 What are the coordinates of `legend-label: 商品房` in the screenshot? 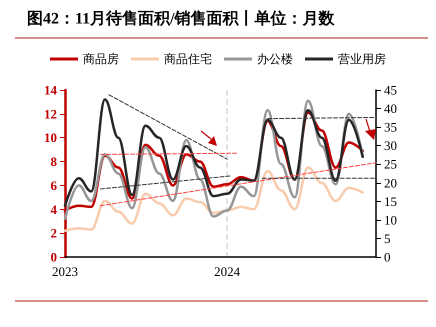 It's located at (101, 59).